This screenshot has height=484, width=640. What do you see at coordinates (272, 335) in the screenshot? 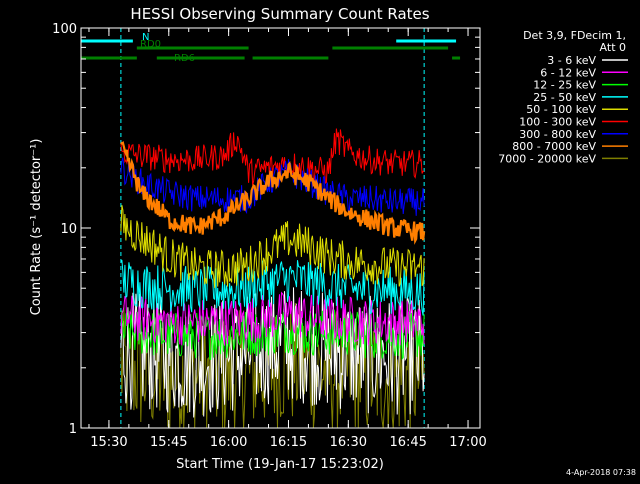
I see `series-line-12-25-kev` at bounding box center [272, 335].